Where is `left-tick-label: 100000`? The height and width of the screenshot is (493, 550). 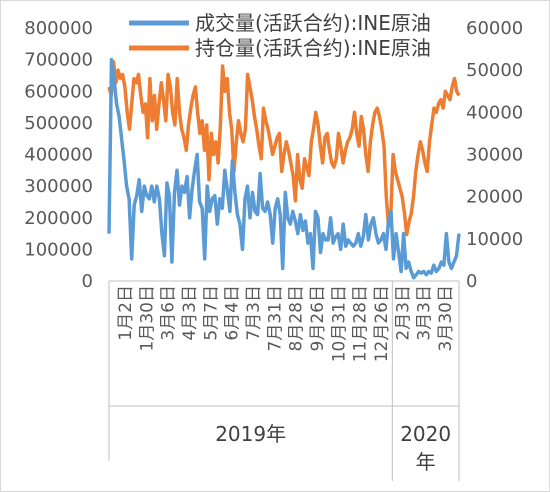
left-tick-label: 100000 is located at coordinates (58, 249).